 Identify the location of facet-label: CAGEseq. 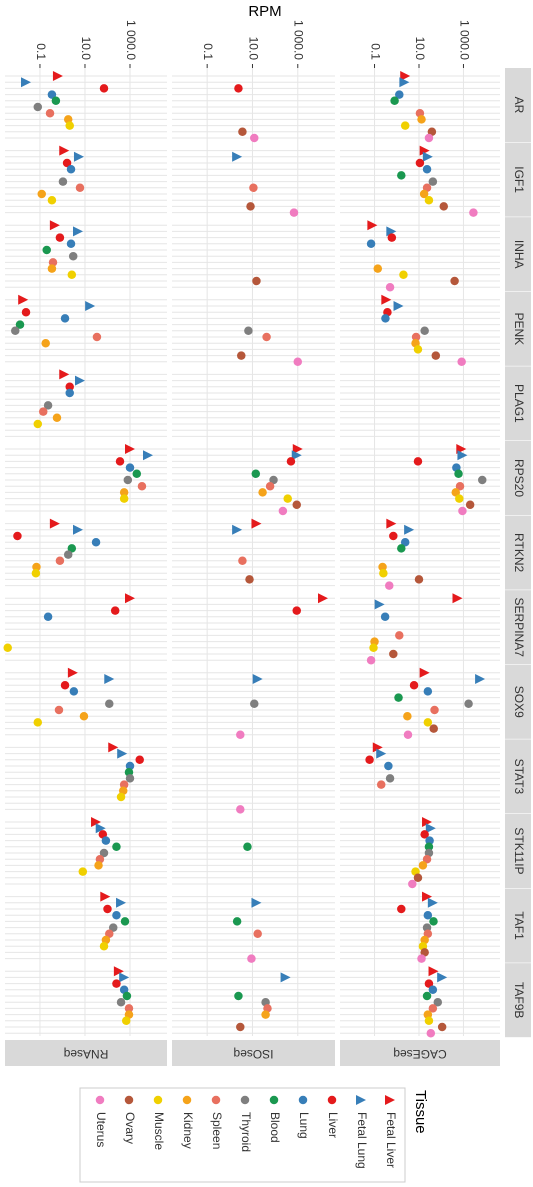
(419, 1054).